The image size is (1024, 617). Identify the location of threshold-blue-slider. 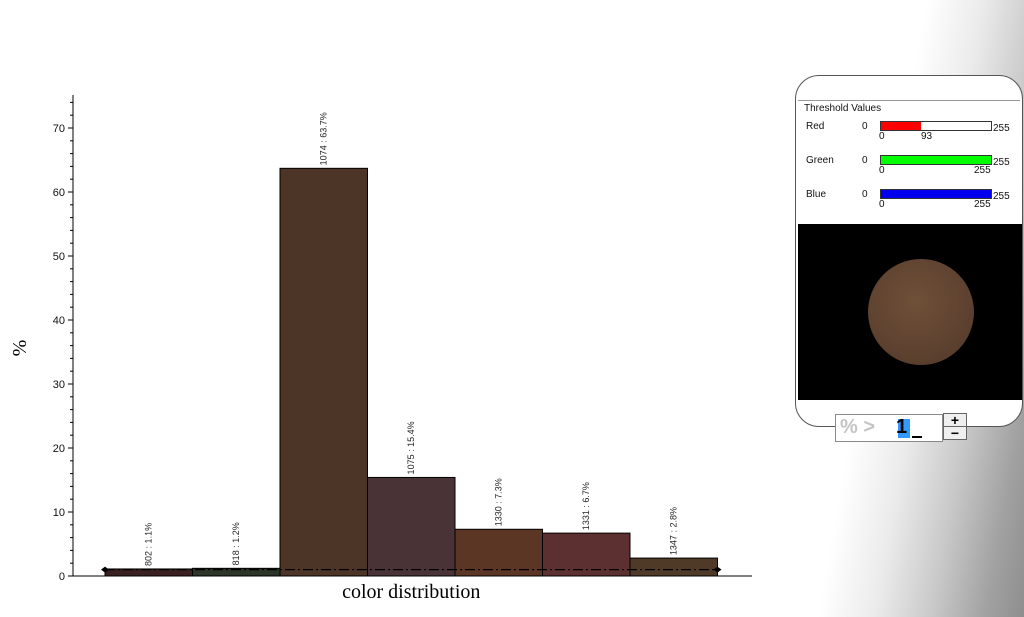
(936, 194).